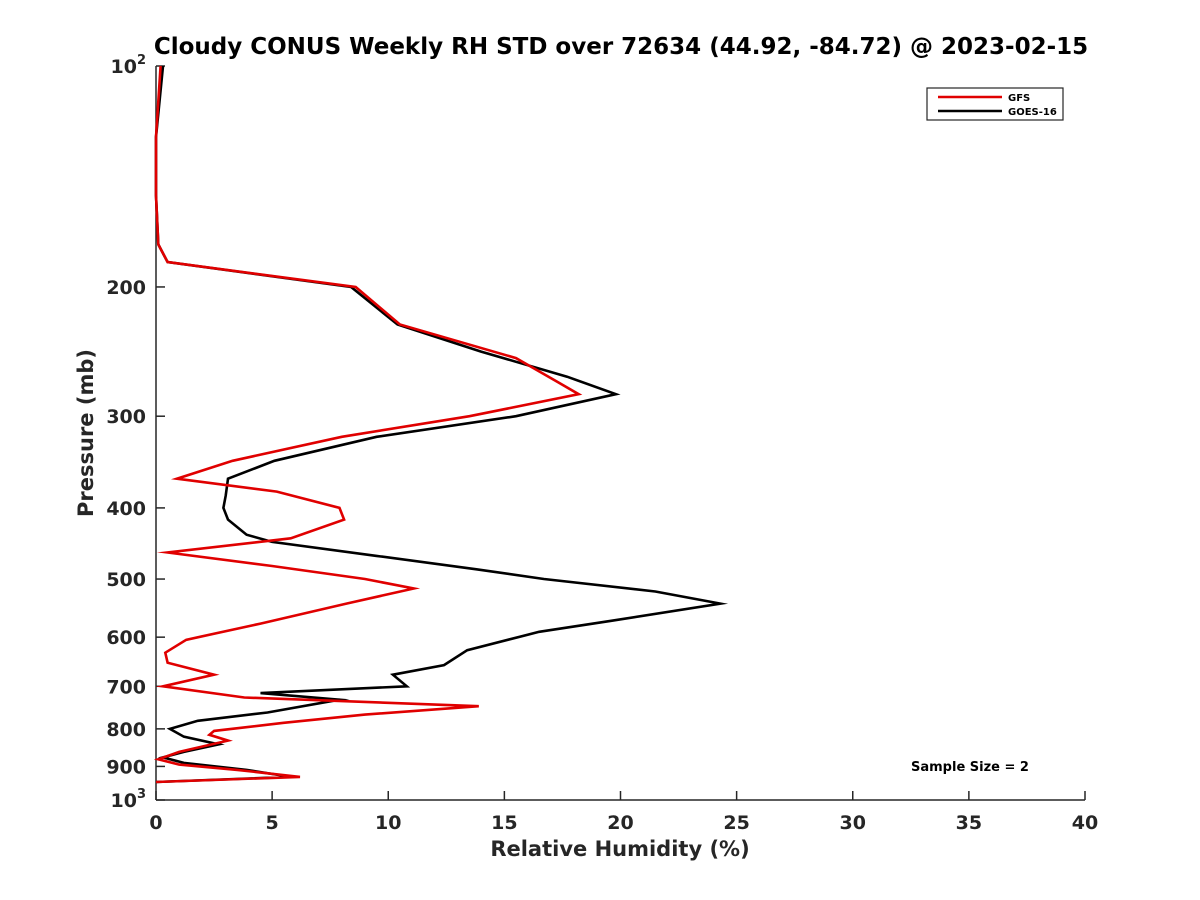  What do you see at coordinates (1032, 112) in the screenshot?
I see `legend-label-goes16: GOES-16` at bounding box center [1032, 112].